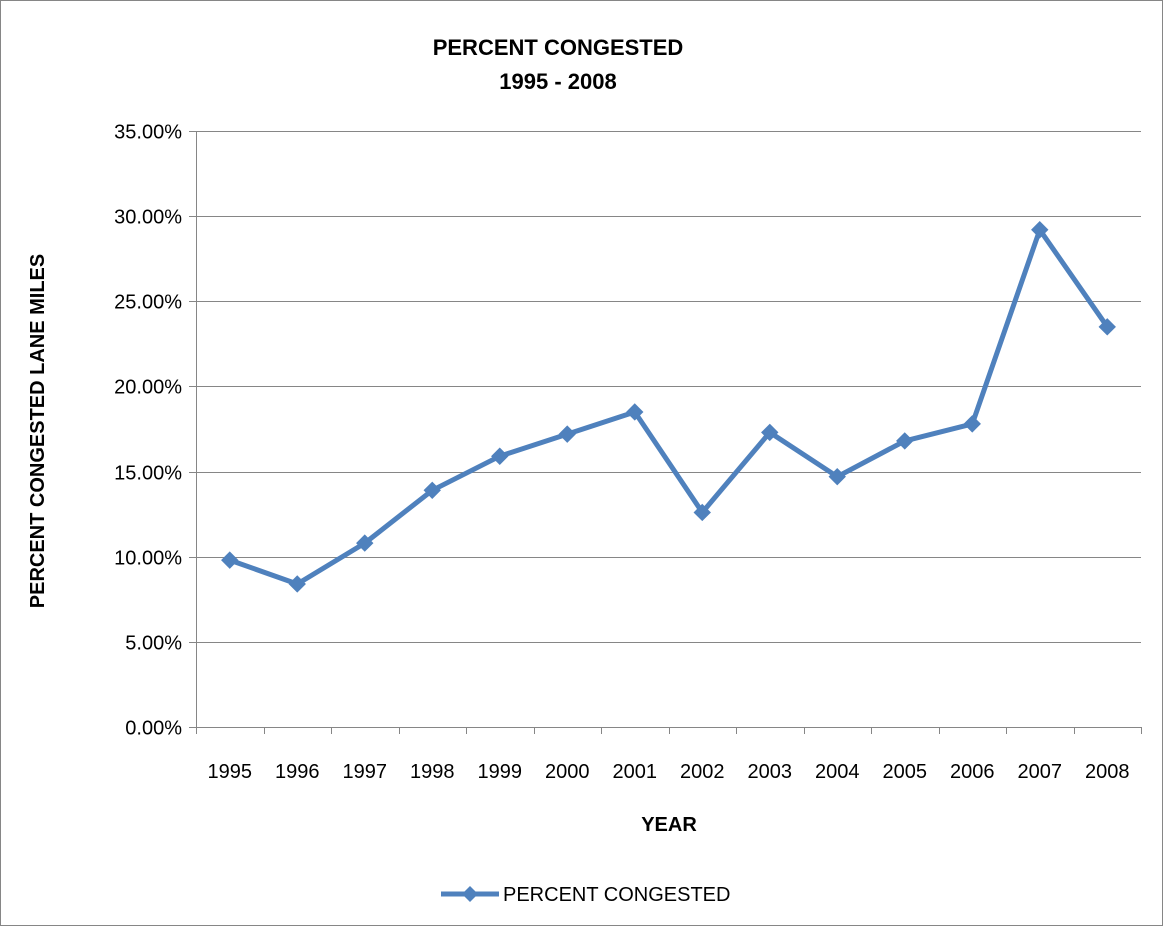 This screenshot has height=928, width=1165. I want to click on x-tick-label: 2004, so click(837, 772).